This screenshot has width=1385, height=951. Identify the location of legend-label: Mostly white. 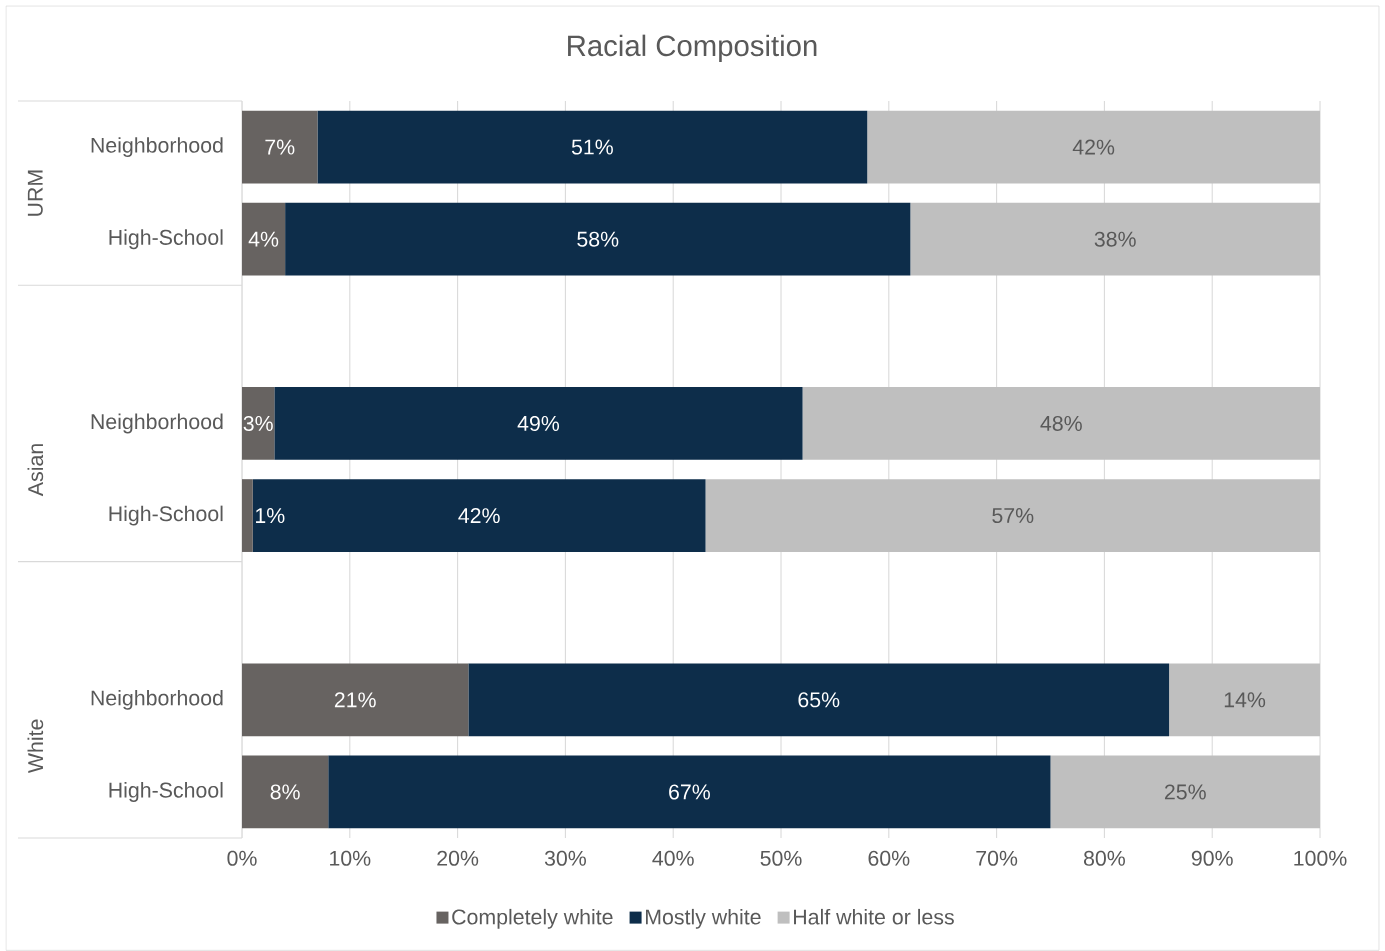
(703, 918).